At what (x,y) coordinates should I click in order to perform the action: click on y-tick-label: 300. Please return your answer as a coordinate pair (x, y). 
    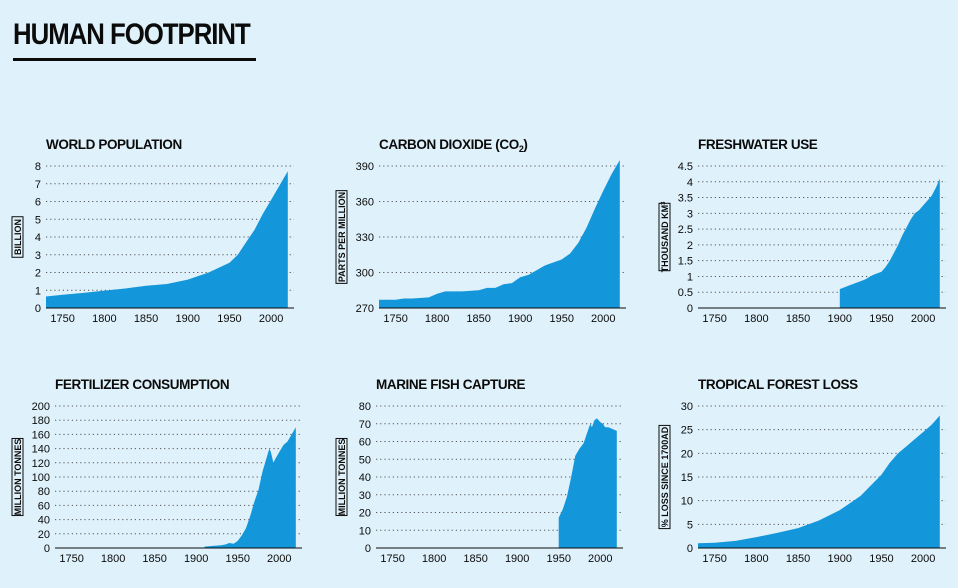
    Looking at the image, I should click on (365, 274).